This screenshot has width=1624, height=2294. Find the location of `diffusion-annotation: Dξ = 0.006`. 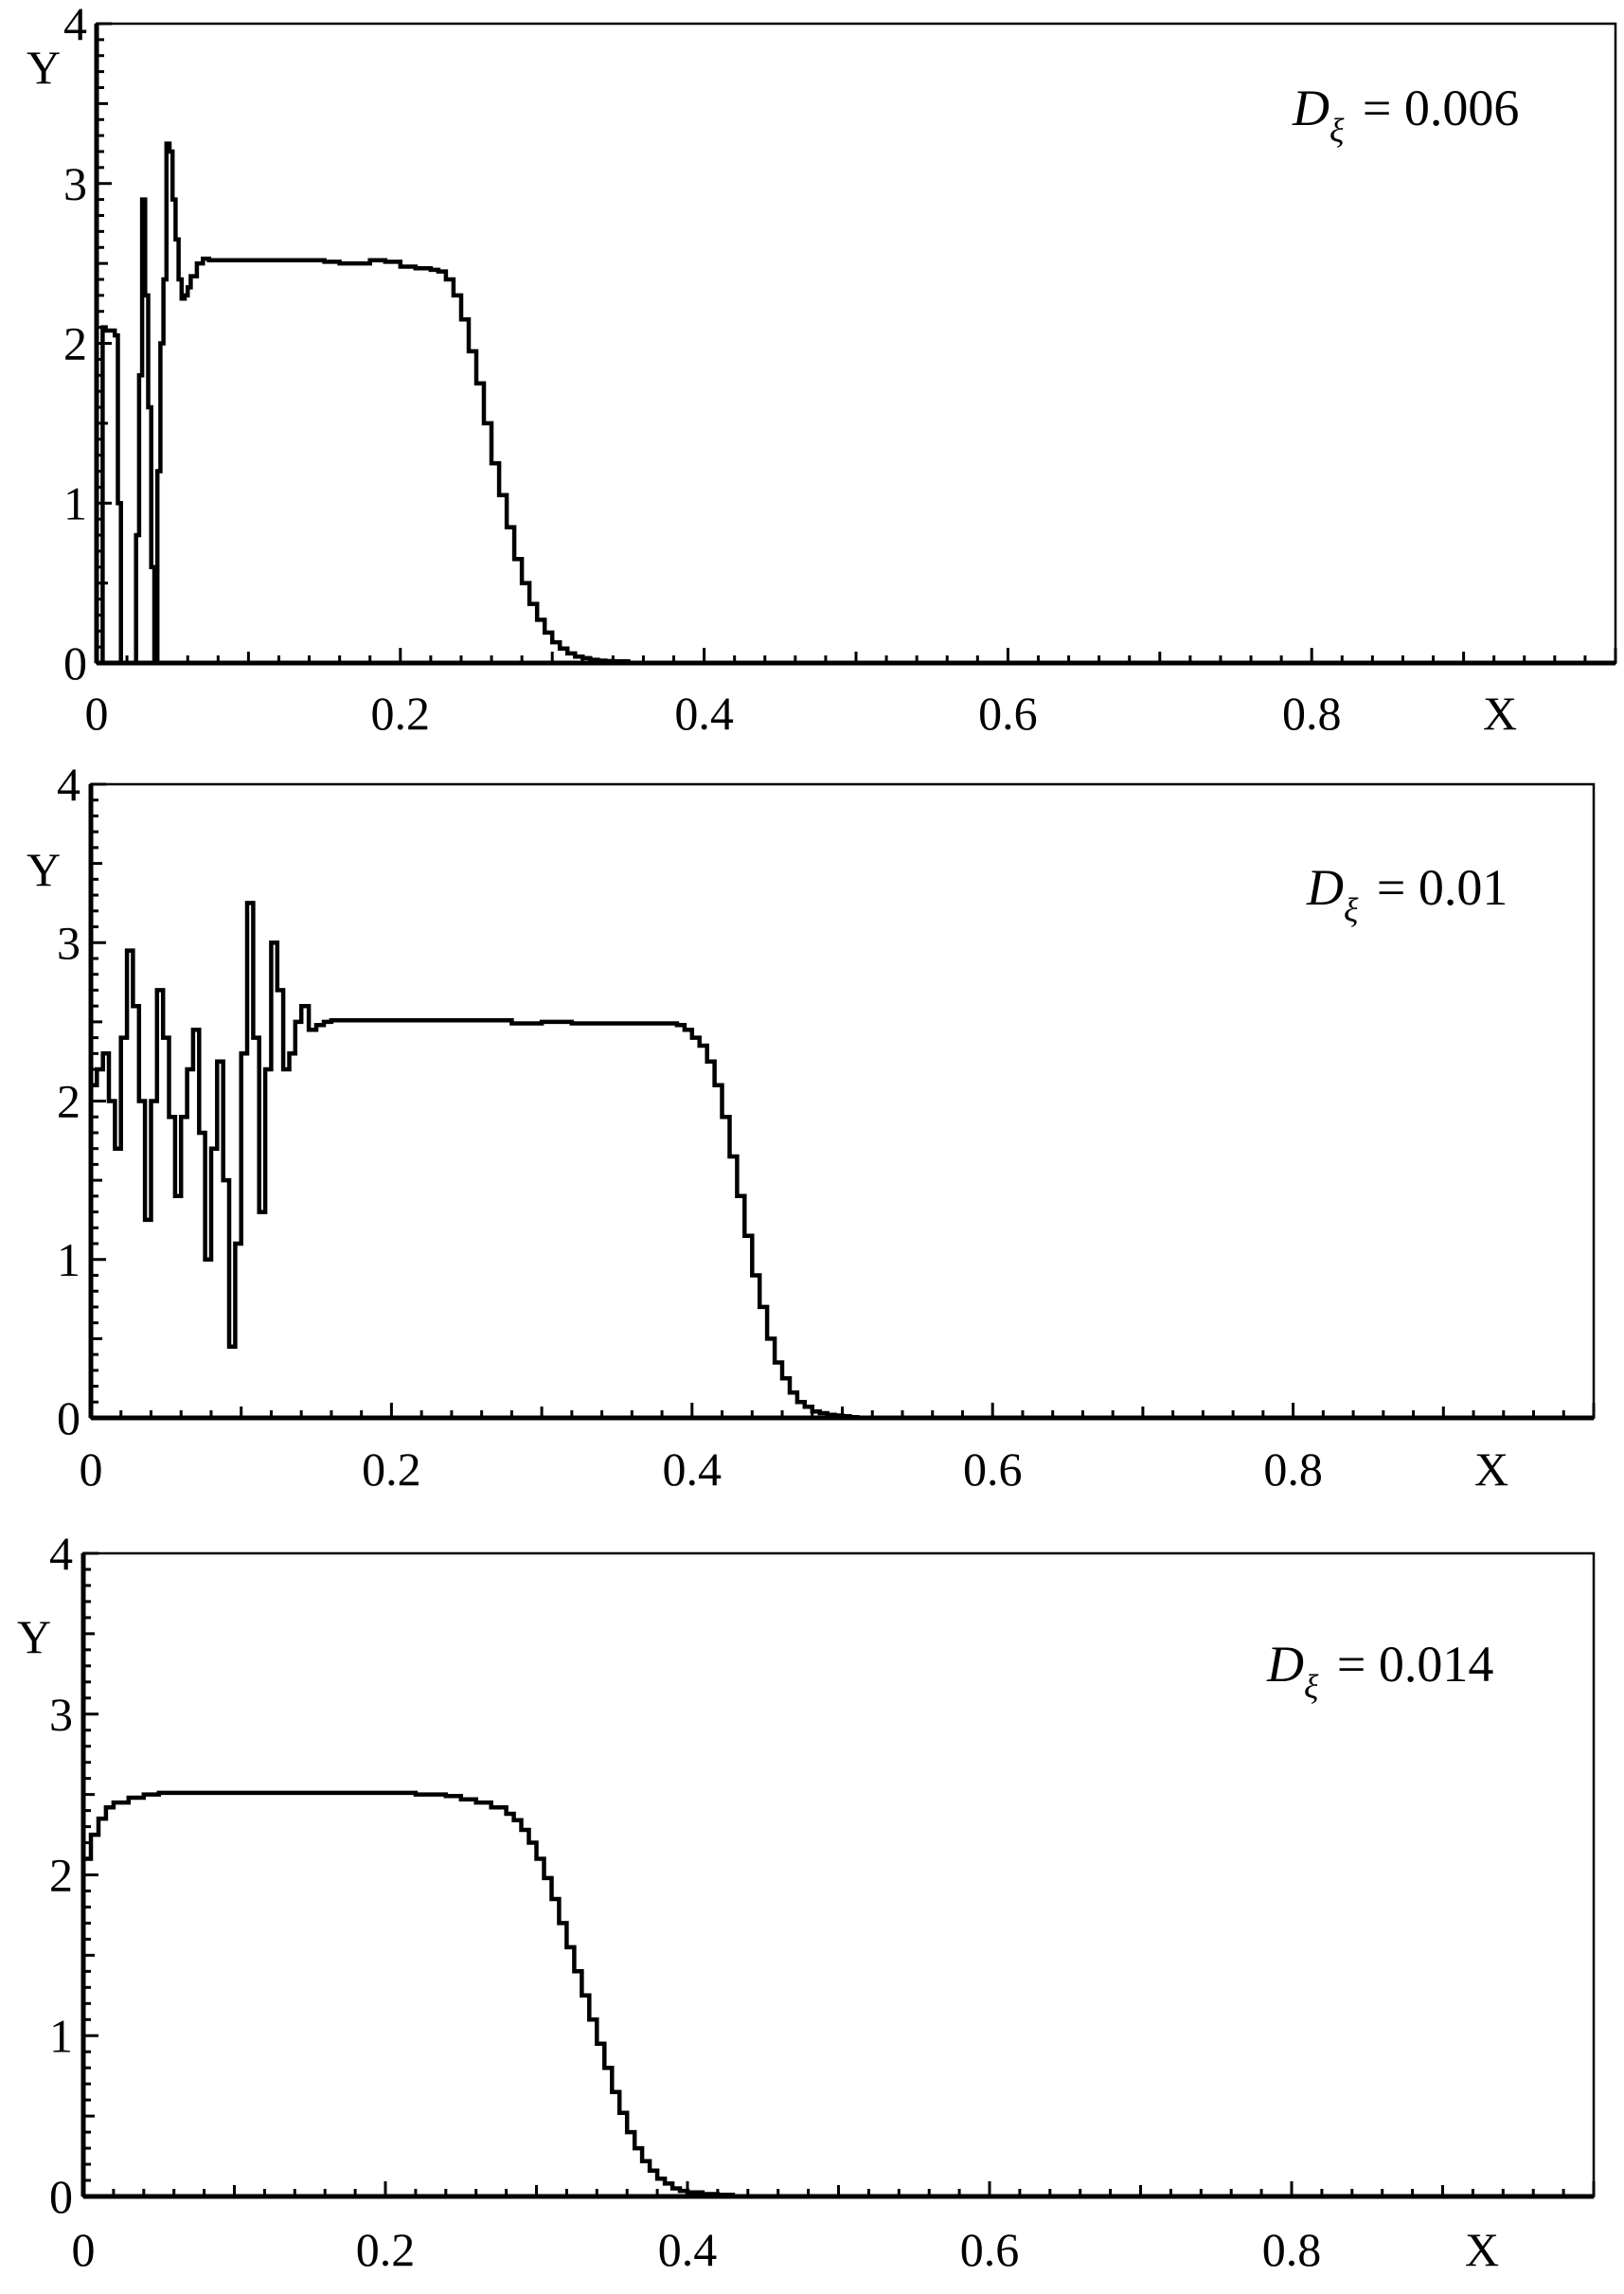

diffusion-annotation: Dξ = 0.006 is located at coordinates (1405, 115).